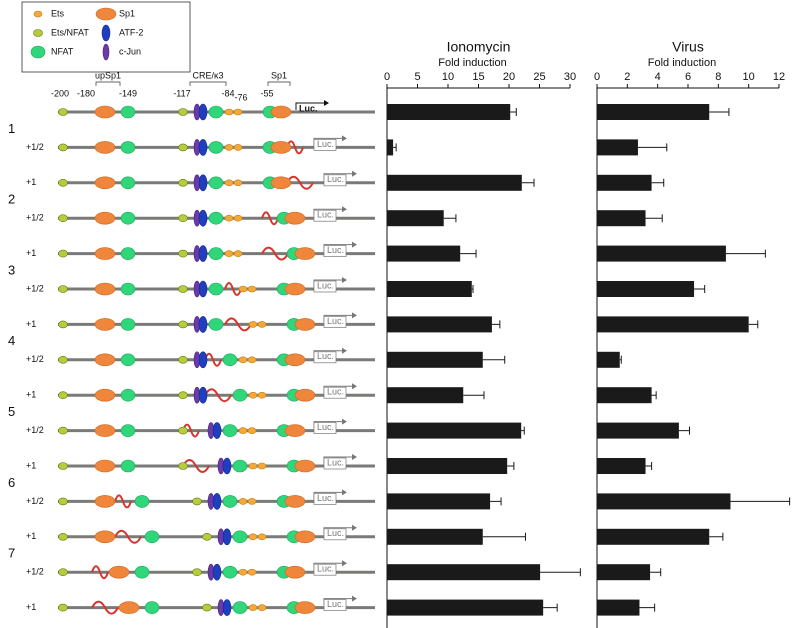  What do you see at coordinates (128, 93) in the screenshot?
I see `position-label: -149` at bounding box center [128, 93].